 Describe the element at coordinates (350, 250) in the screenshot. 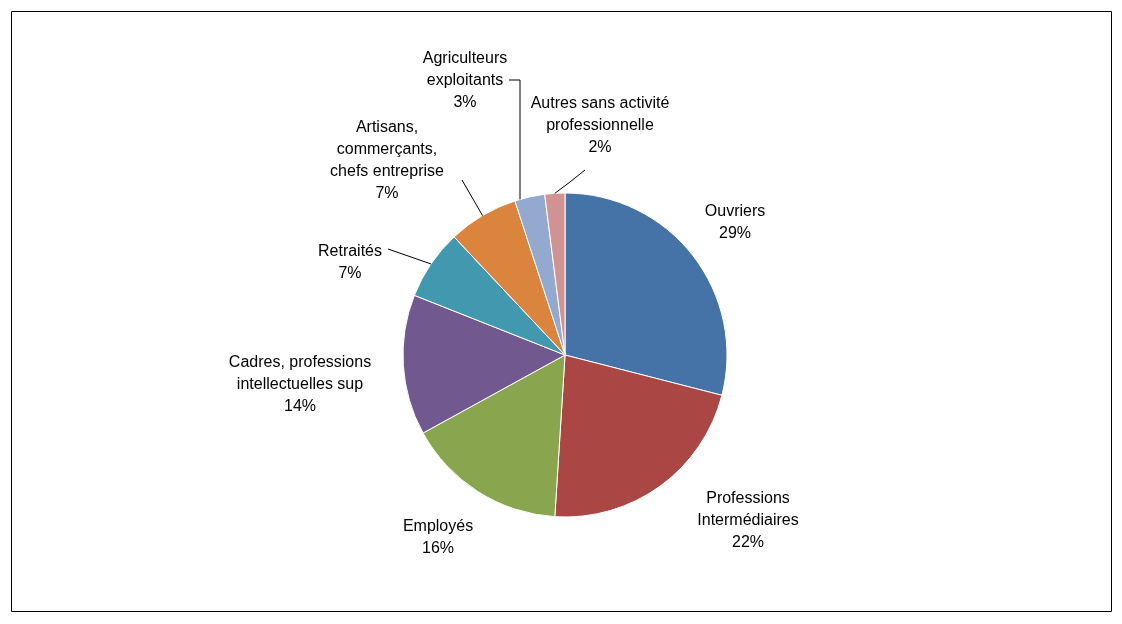

I see `slice-label: Retraités` at that location.